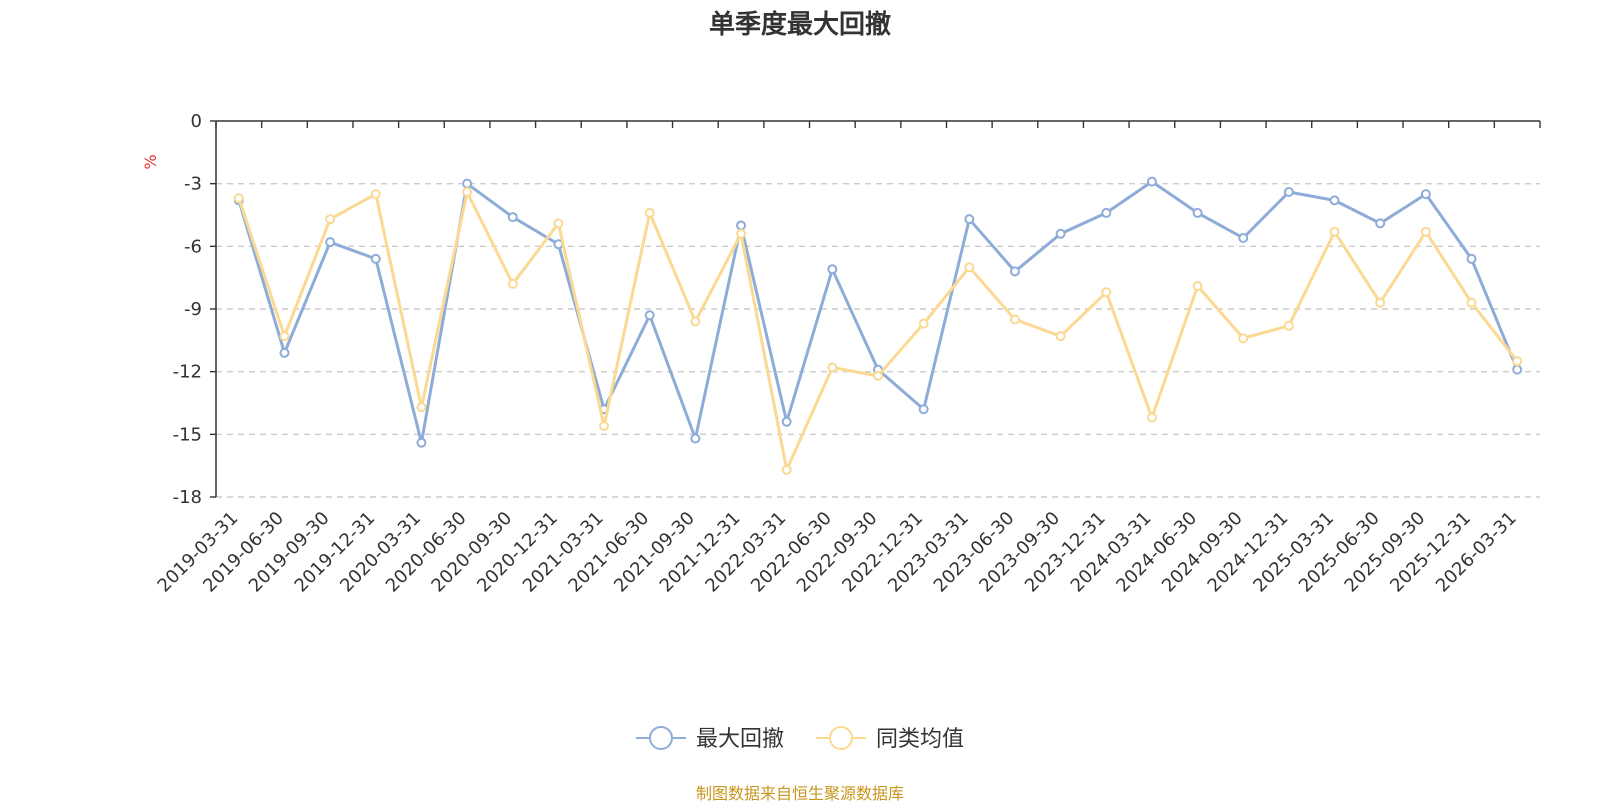  What do you see at coordinates (920, 739) in the screenshot?
I see `legend-label: 同类均值` at bounding box center [920, 739].